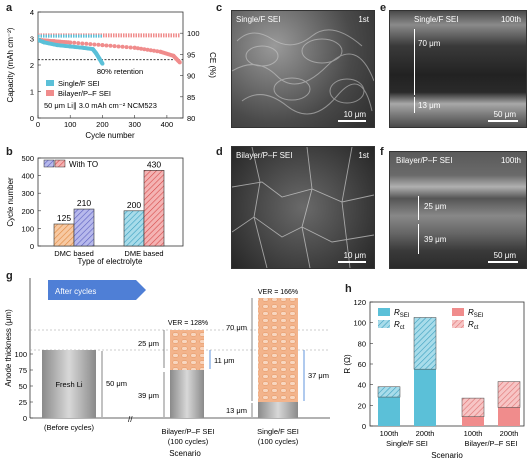 This screenshot has width=529, height=462. I want to click on fresh-li-block, so click(69, 384).